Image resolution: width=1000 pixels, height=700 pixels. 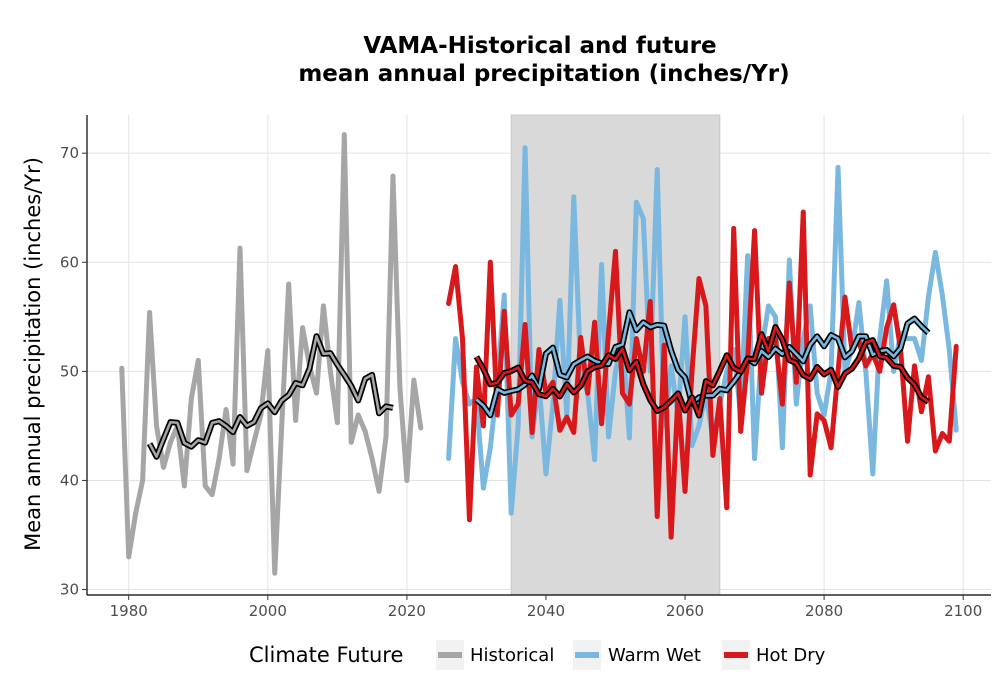 I want to click on moving-average-hot-dry, so click(x=702, y=371).